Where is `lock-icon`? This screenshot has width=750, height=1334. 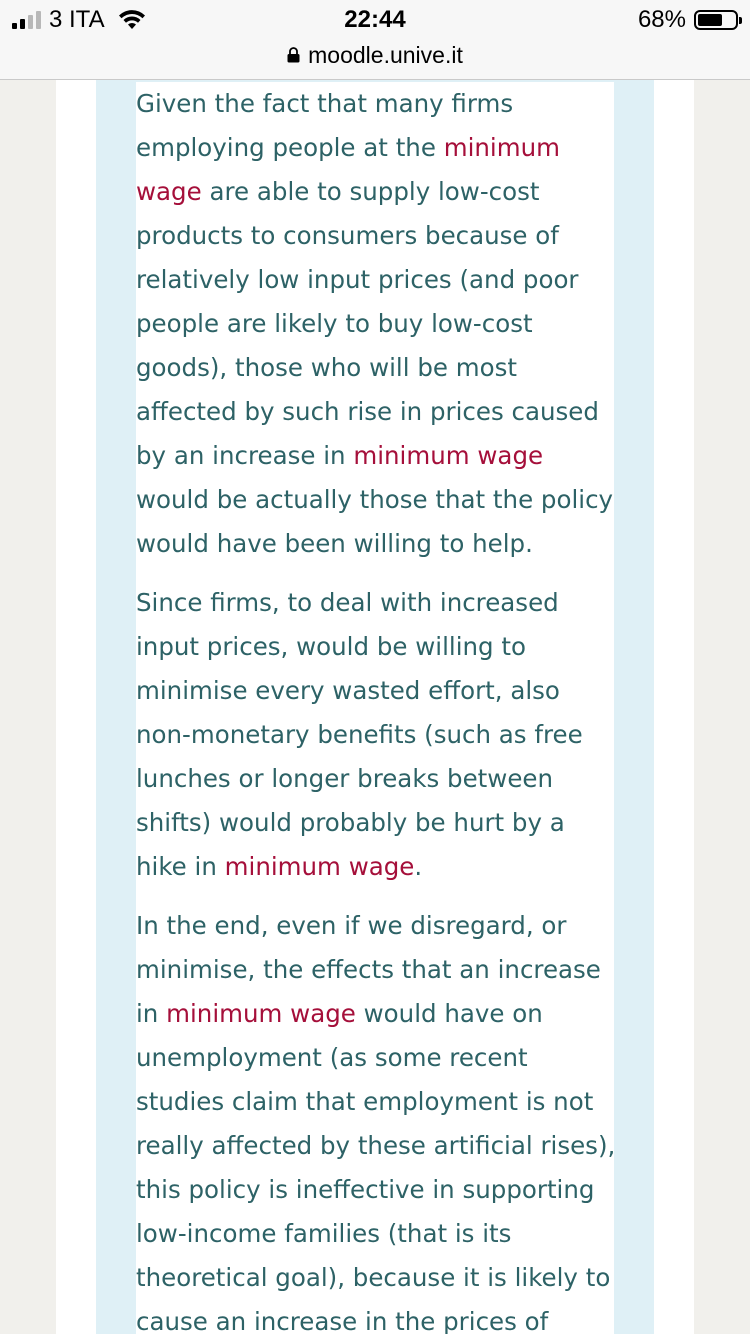
lock-icon is located at coordinates (293, 55).